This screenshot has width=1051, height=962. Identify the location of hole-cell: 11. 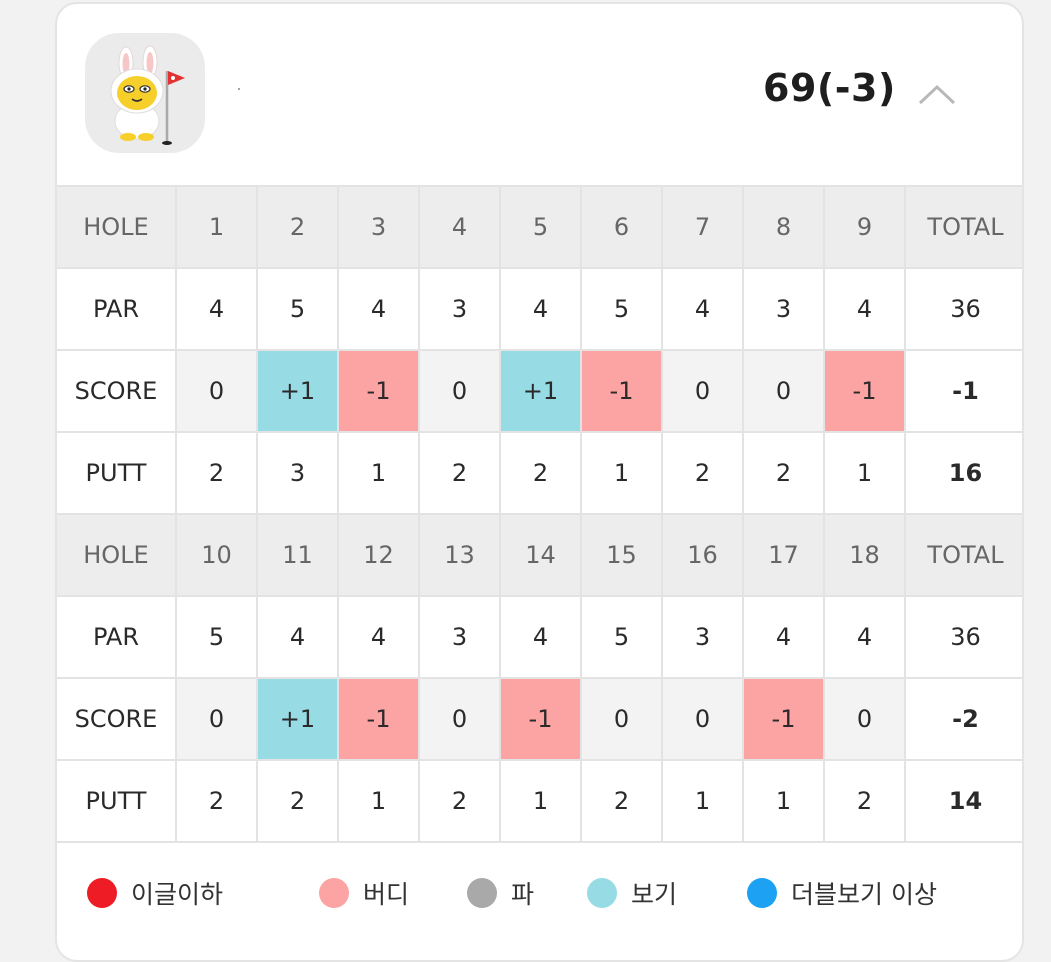
(297, 555).